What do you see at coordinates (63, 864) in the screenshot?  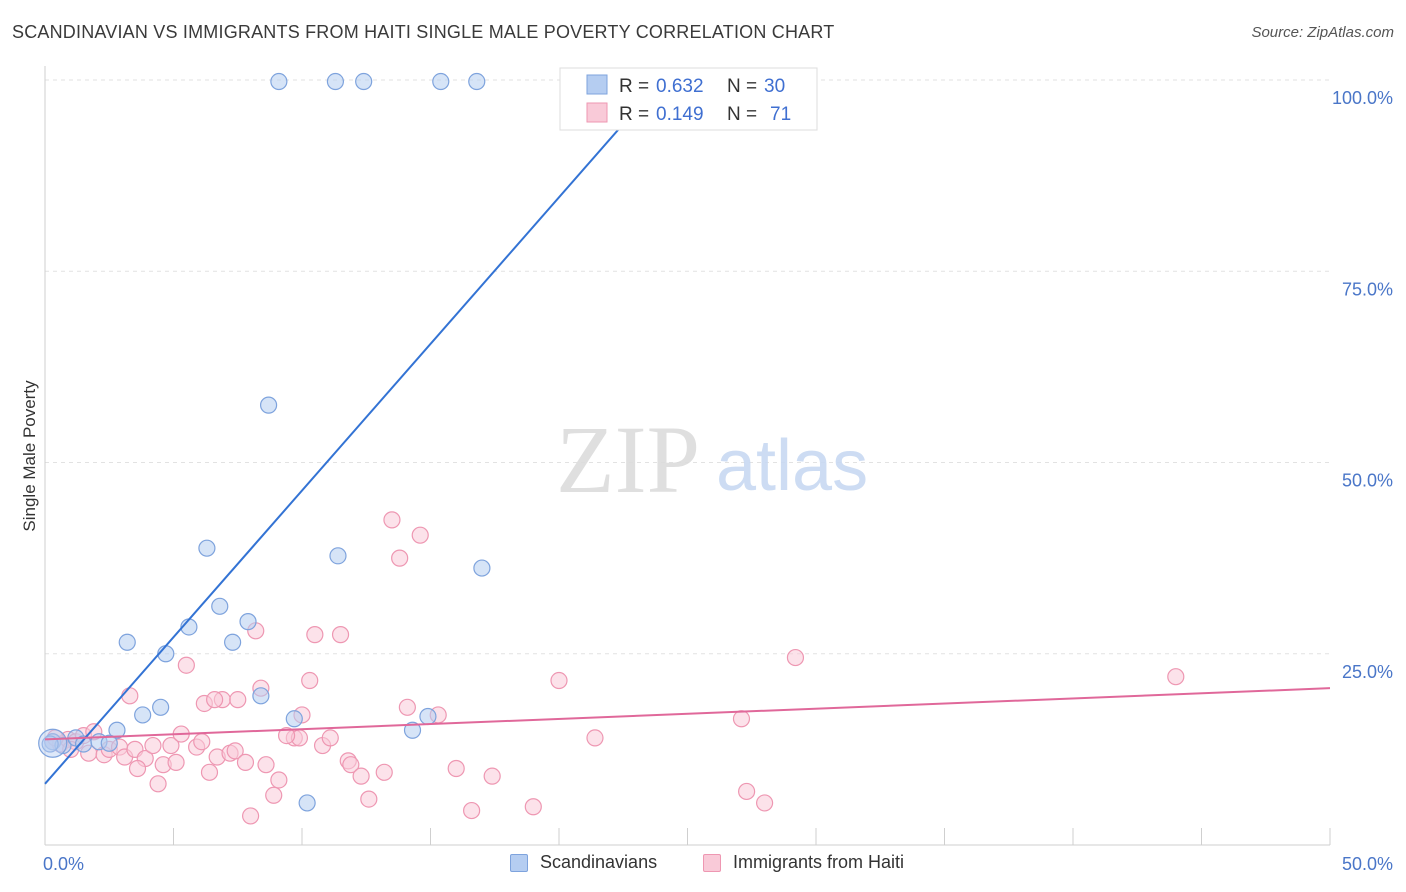 I see `x-tick-label-0: 0.0%` at bounding box center [63, 864].